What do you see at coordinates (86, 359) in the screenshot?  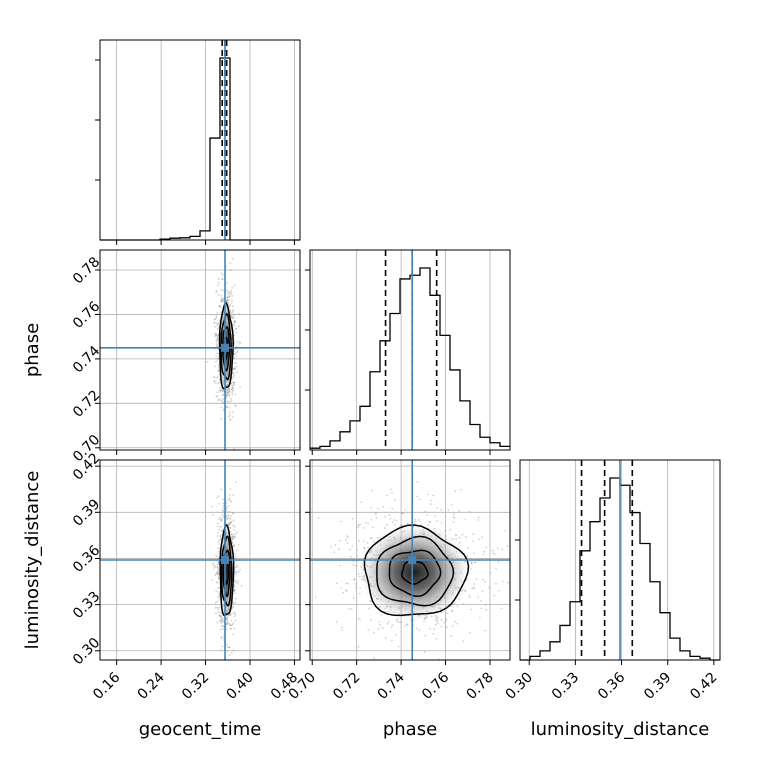 I see `y-tick-label: 0.74` at bounding box center [86, 359].